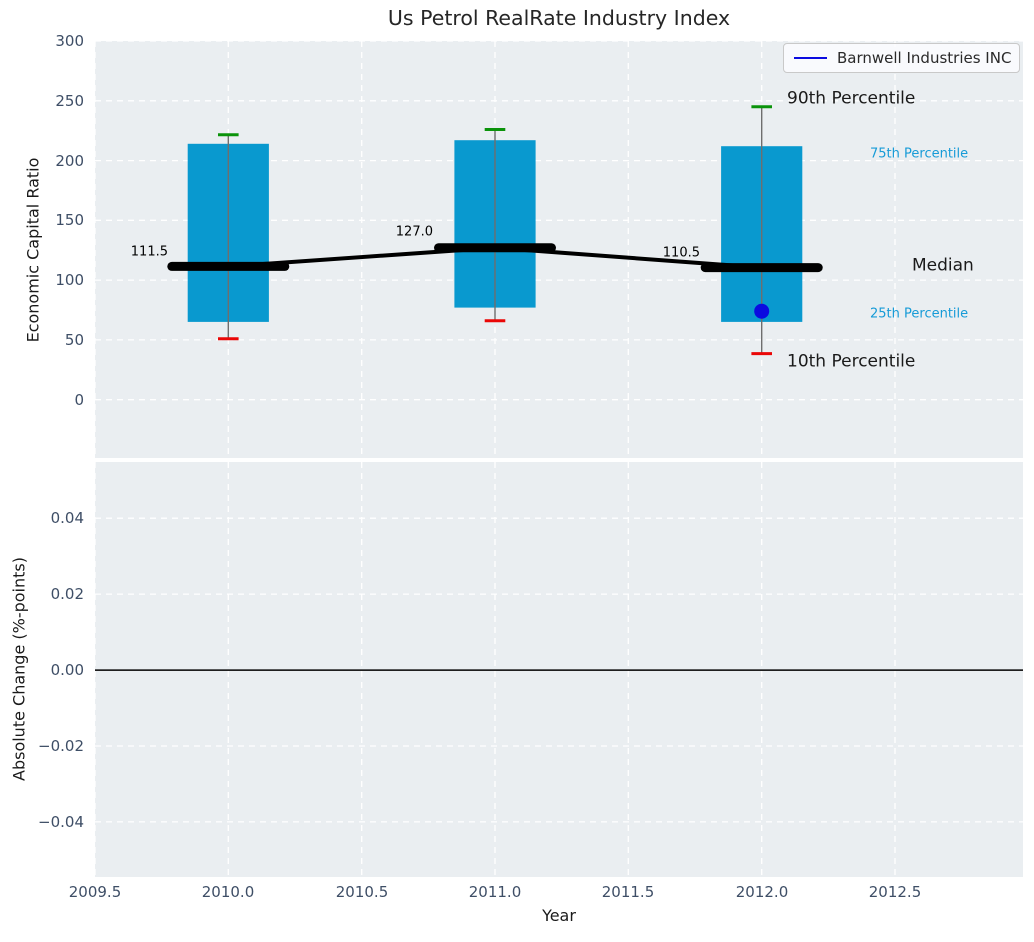 This screenshot has height=942, width=1034. I want to click on x-tick-label: 2012.0, so click(762, 892).